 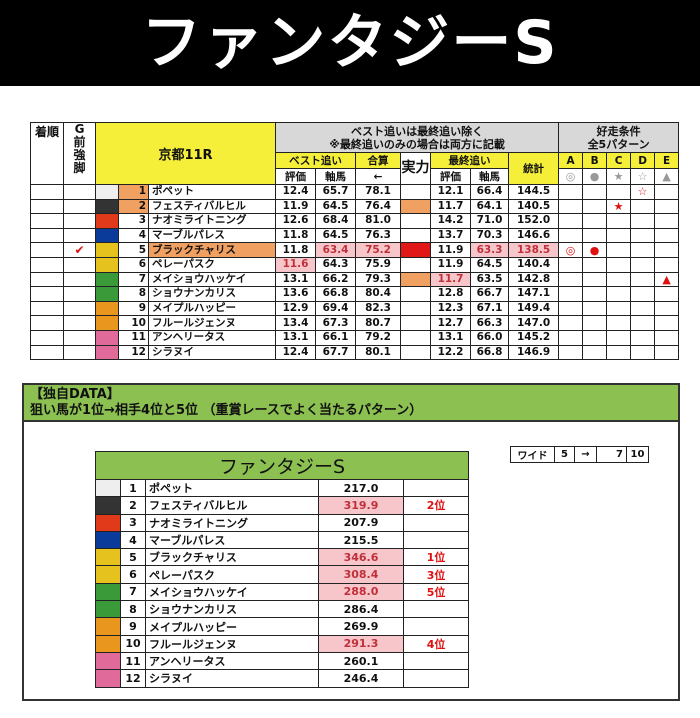 I want to click on pattern-c-symbol-icon: ★, so click(x=619, y=176).